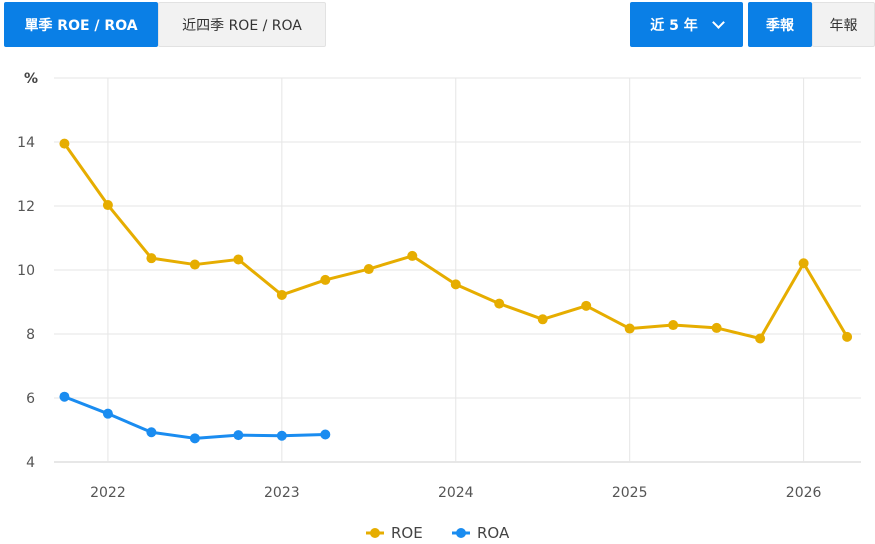 This screenshot has width=875, height=544. Describe the element at coordinates (26, 143) in the screenshot. I see `y-tick-label: 14` at that location.